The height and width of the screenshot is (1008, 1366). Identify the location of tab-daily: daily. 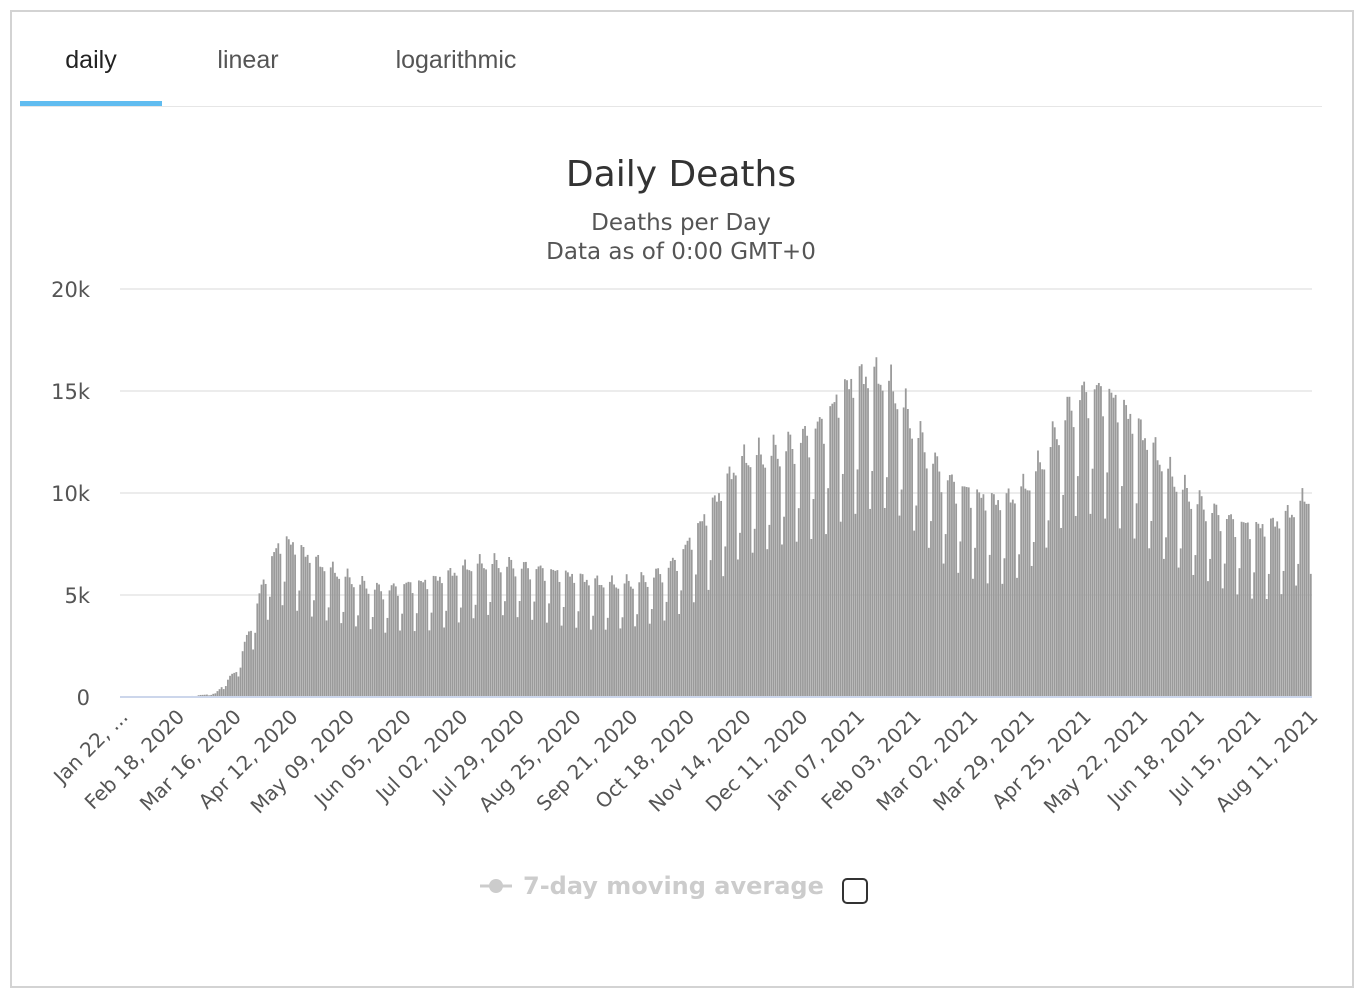
(91, 60).